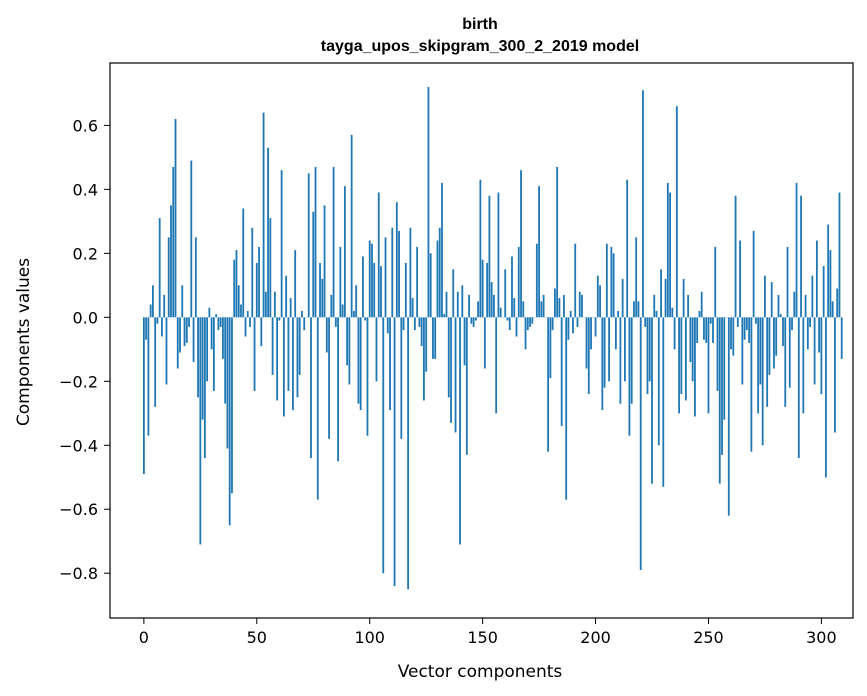  I want to click on x-tick-label: 200, so click(595, 637).